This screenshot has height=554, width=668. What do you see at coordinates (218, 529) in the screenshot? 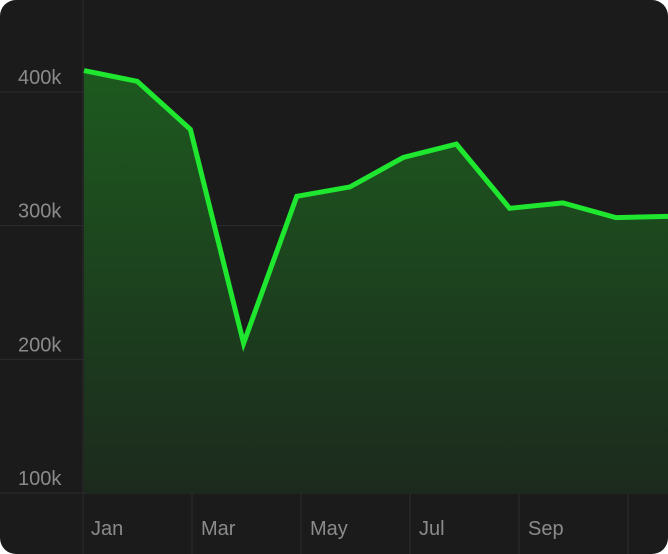
I see `x-tick-label: Mar` at bounding box center [218, 529].